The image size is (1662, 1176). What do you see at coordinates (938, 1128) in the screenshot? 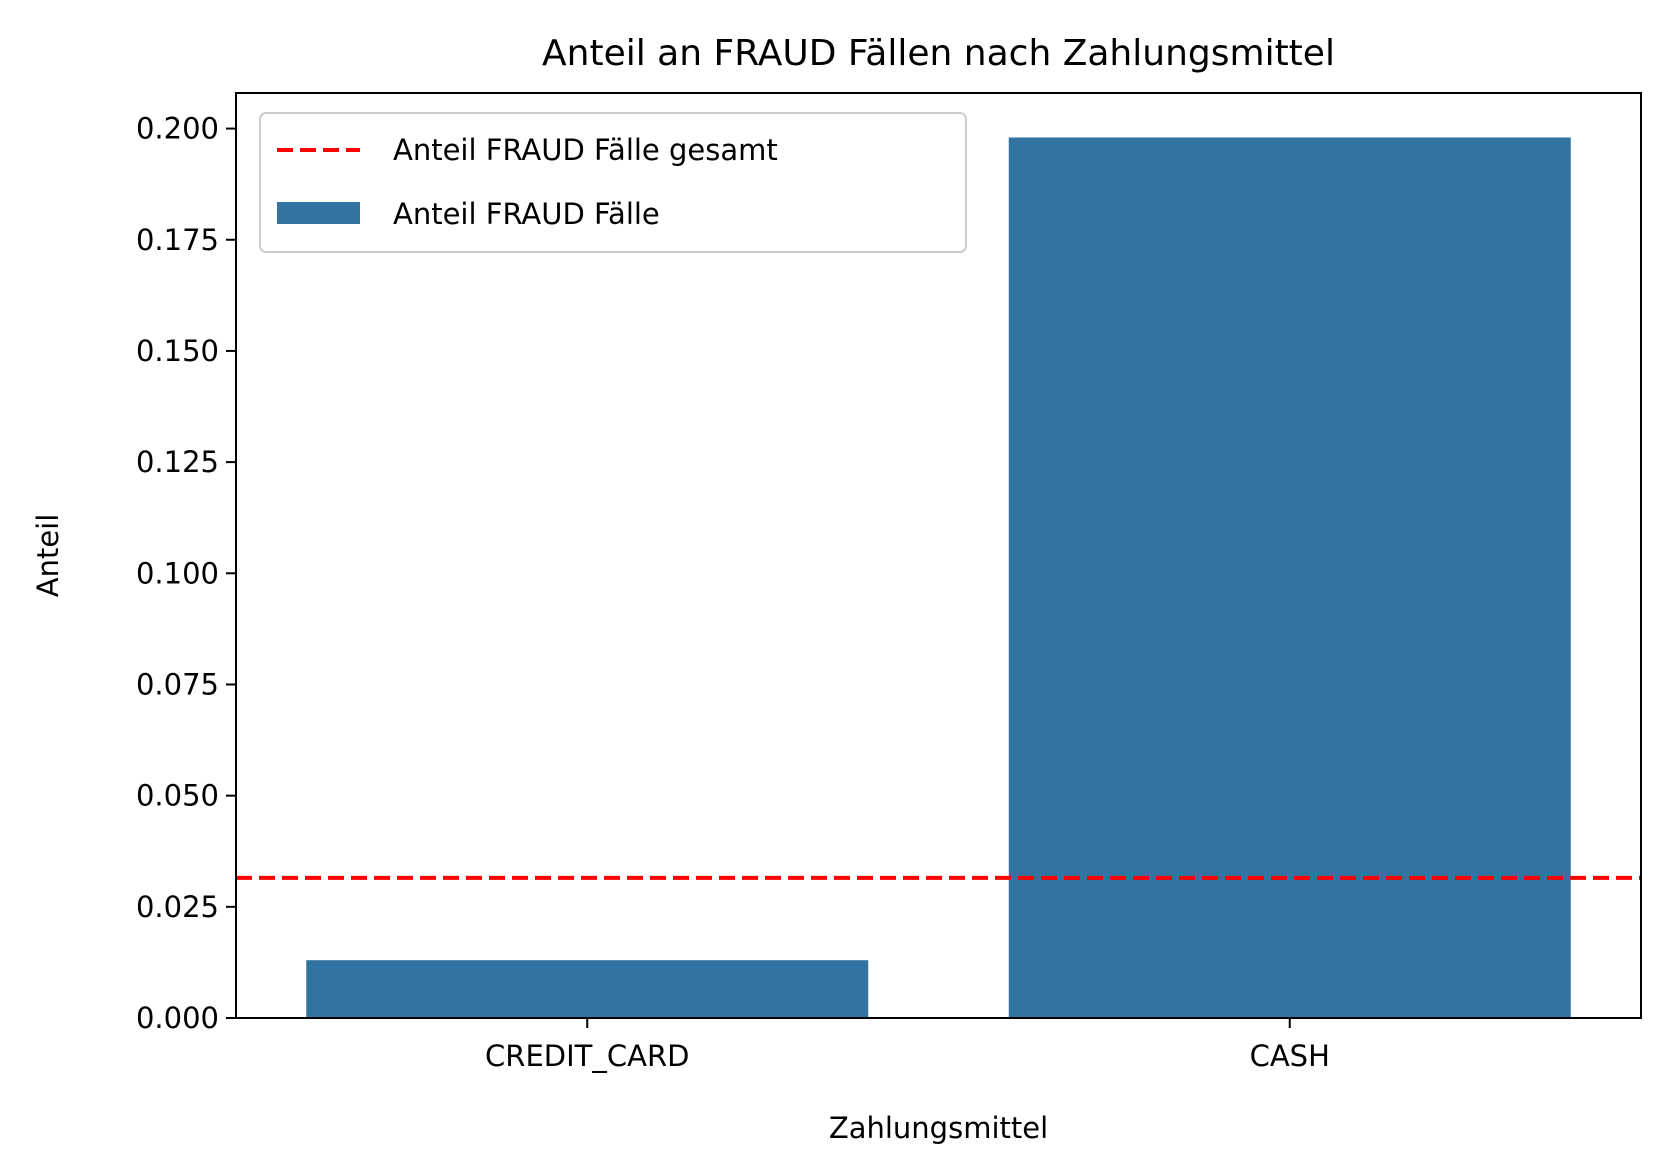
I see `x-axis-label: Zahlungsmittel` at bounding box center [938, 1128].